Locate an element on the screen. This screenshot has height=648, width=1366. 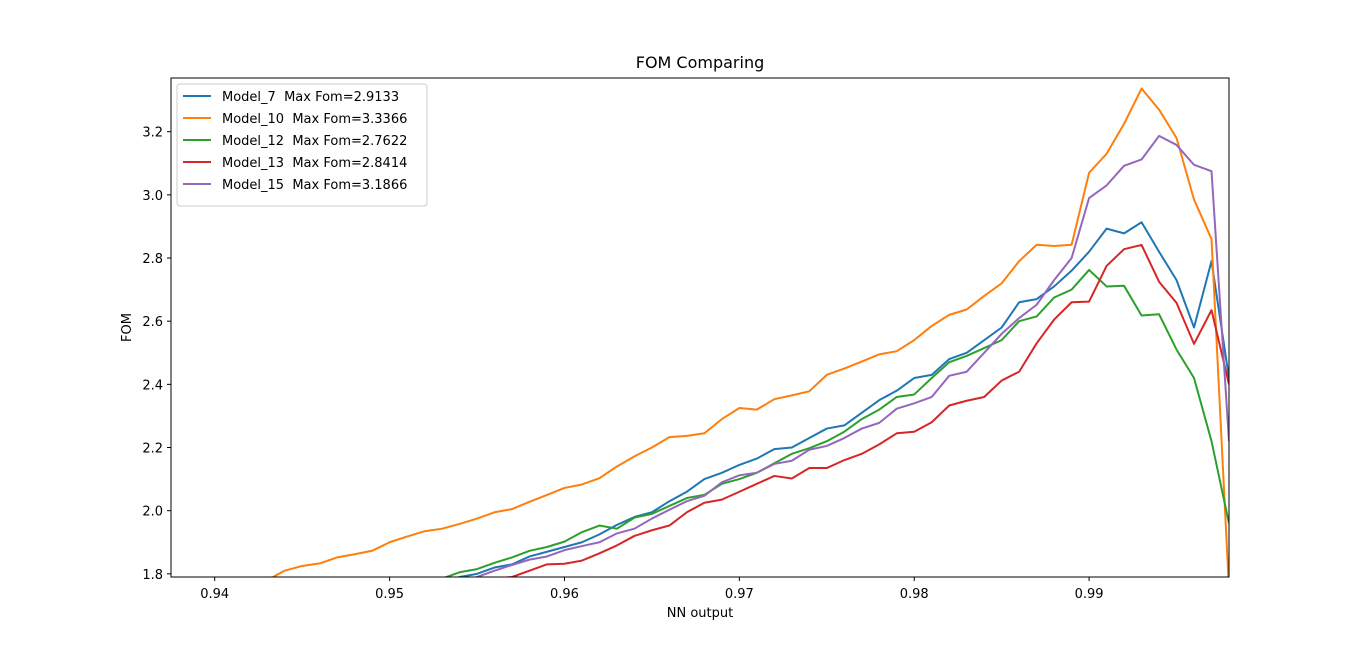
x-tick-label: 0.96 is located at coordinates (564, 594).